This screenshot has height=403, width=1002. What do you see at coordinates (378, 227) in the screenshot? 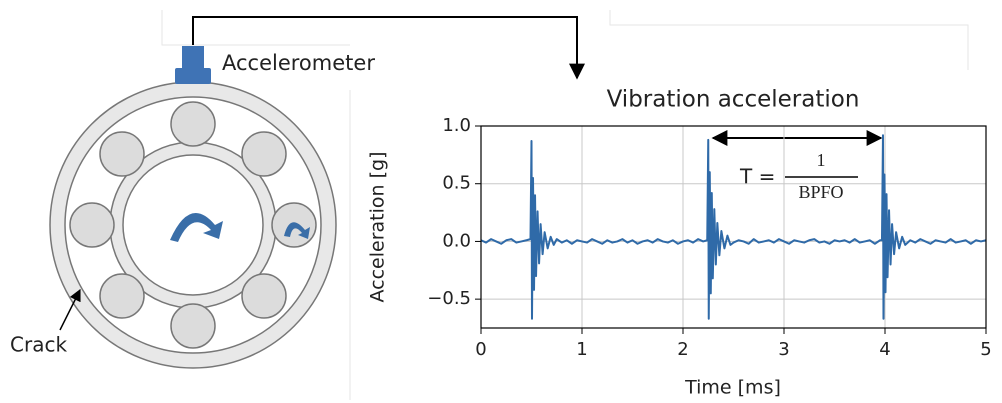
I see `y-axis-label: Acceleration [g]` at bounding box center [378, 227].